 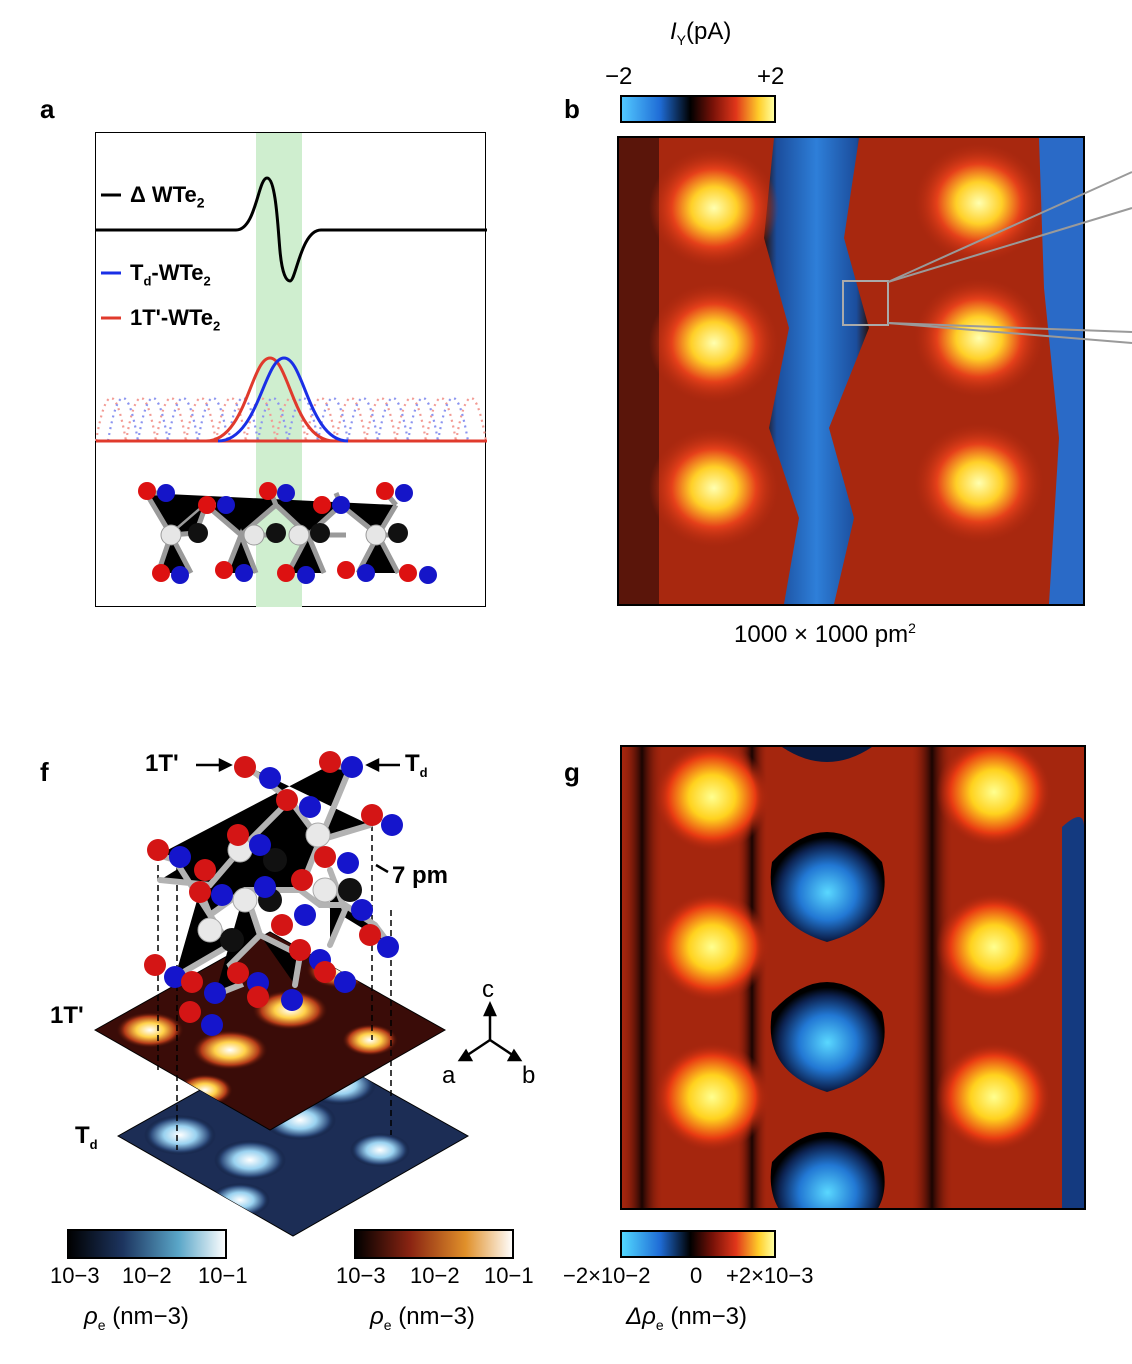 I want to click on cbar1-tick-0: 10−3, so click(x=75, y=1275).